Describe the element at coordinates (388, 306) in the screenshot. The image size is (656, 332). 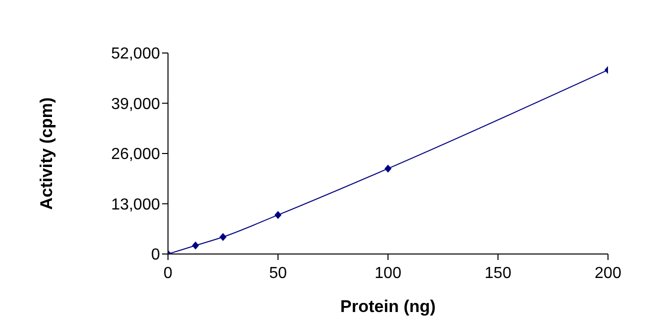
I see `x-axis-title: Protein (ng)` at that location.